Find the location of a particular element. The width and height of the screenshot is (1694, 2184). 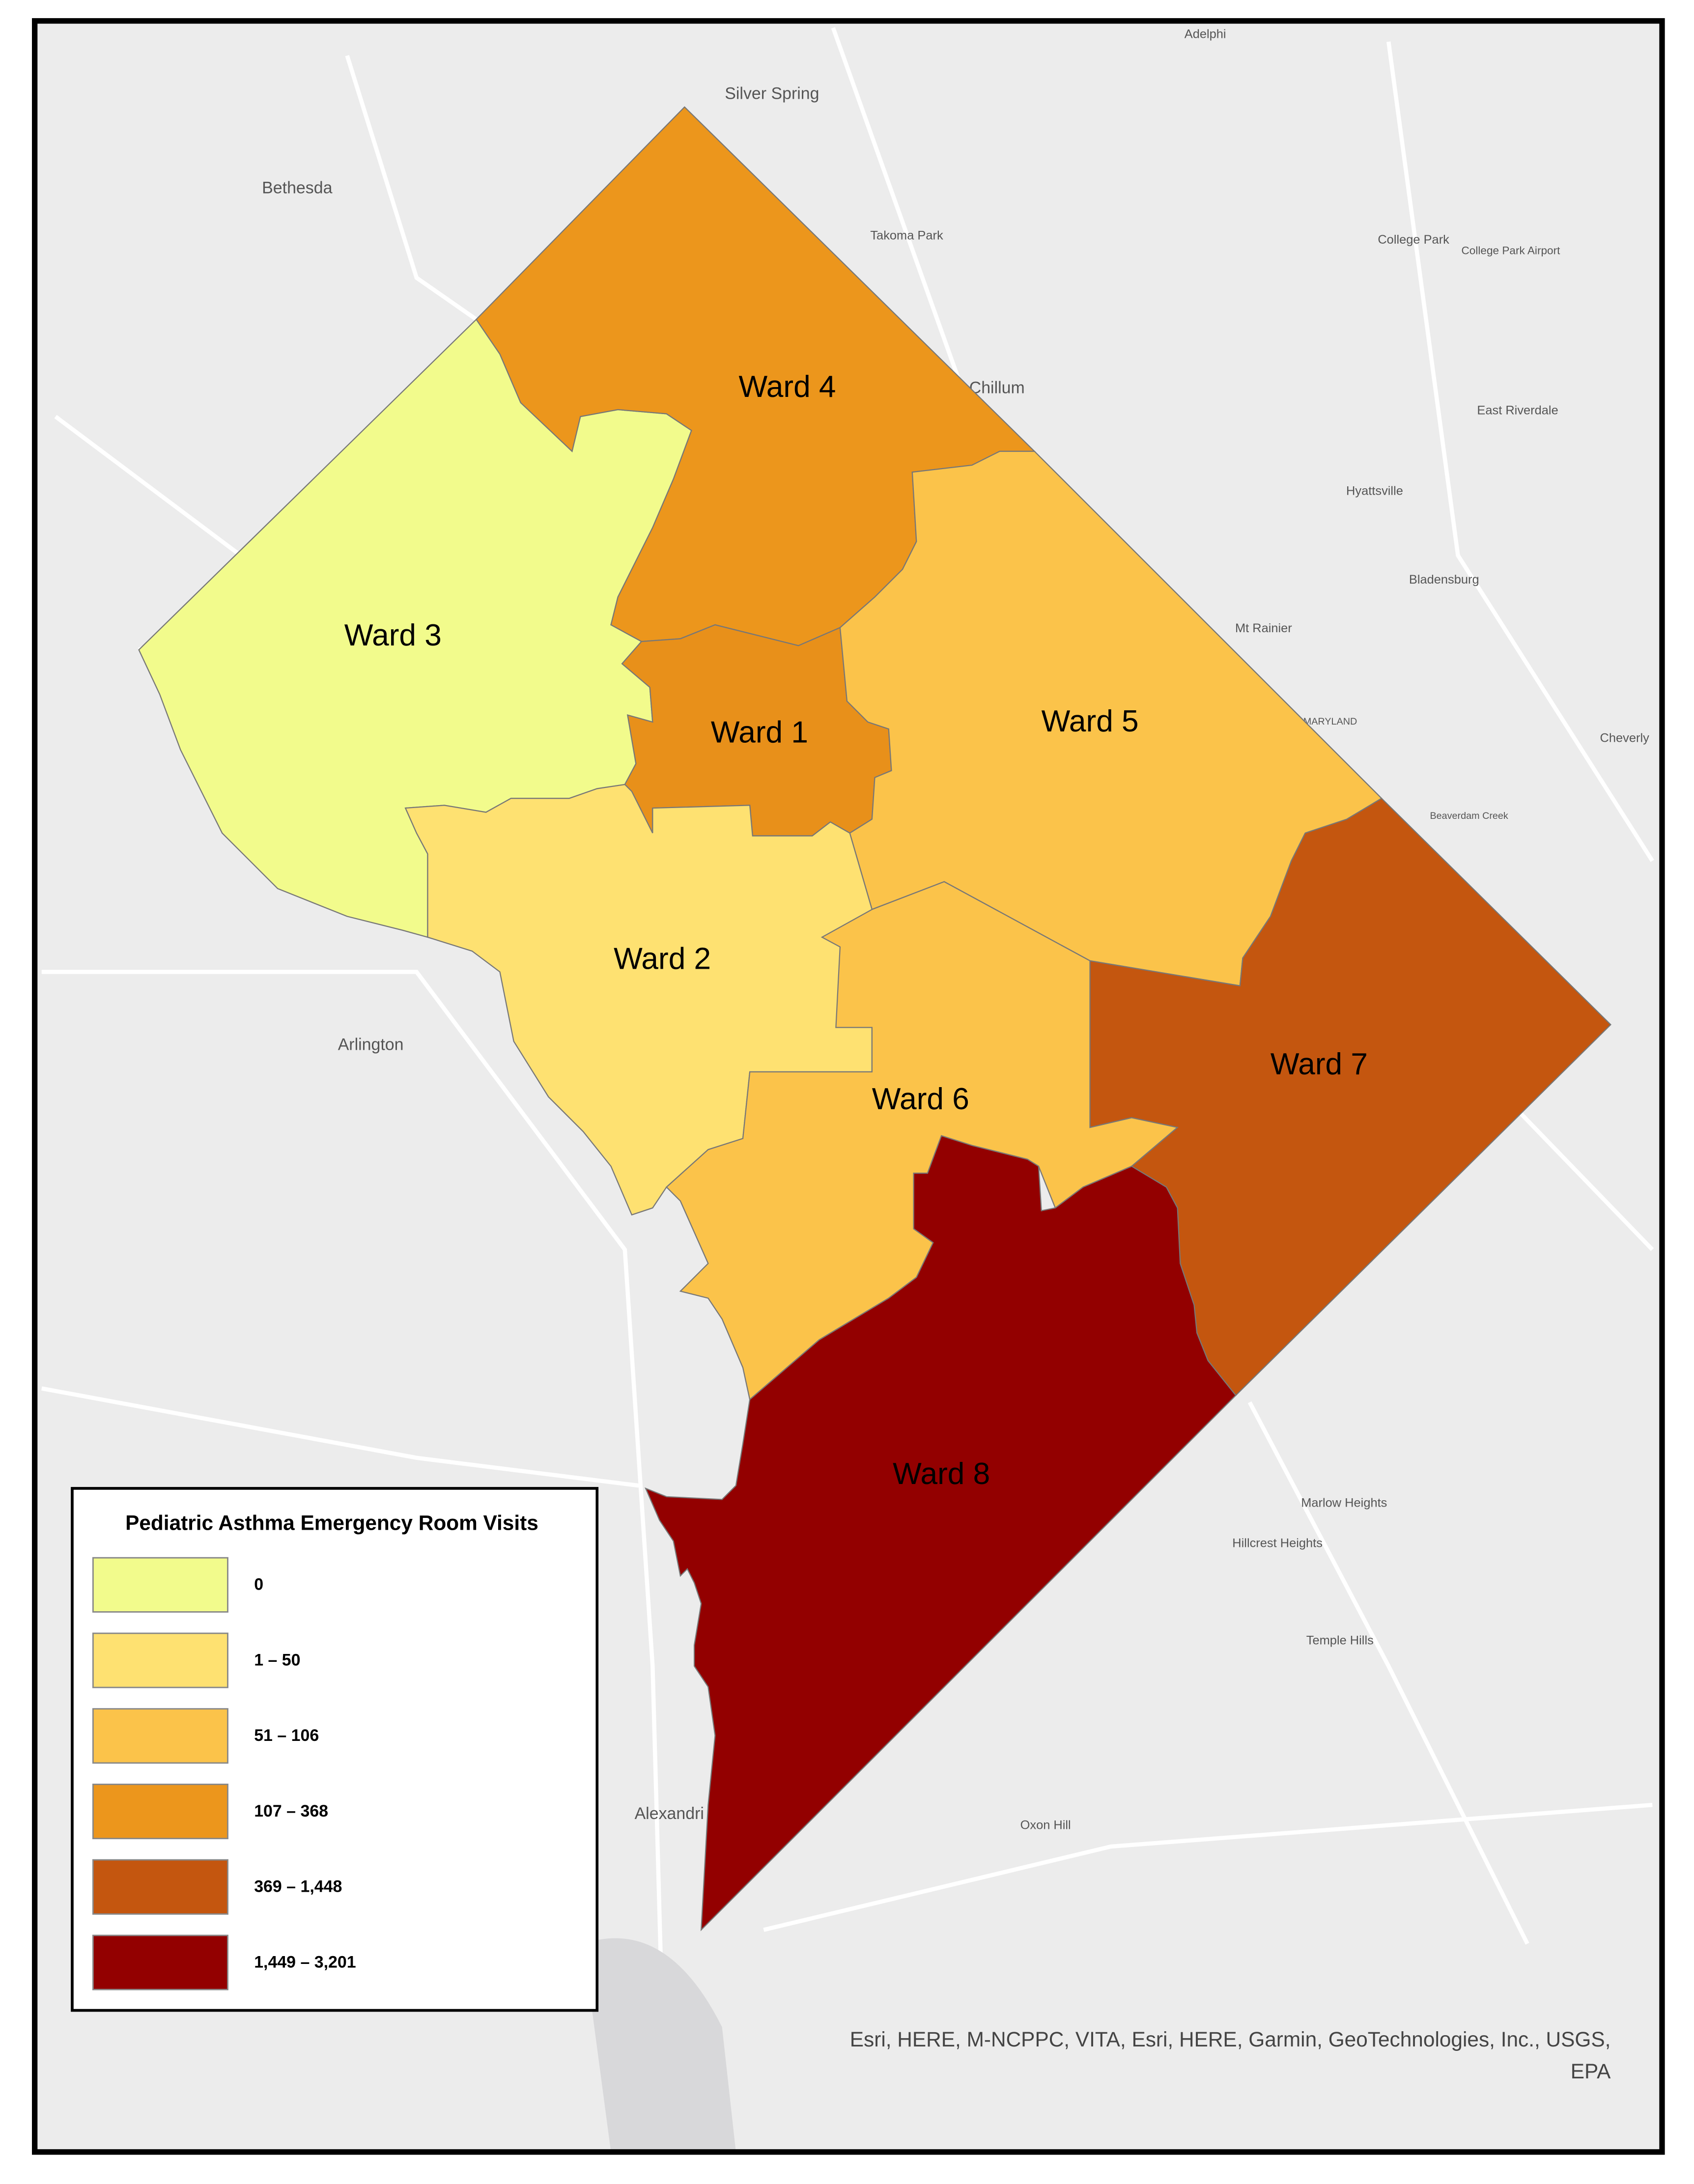

ward-label: Ward 6 is located at coordinates (921, 1099).